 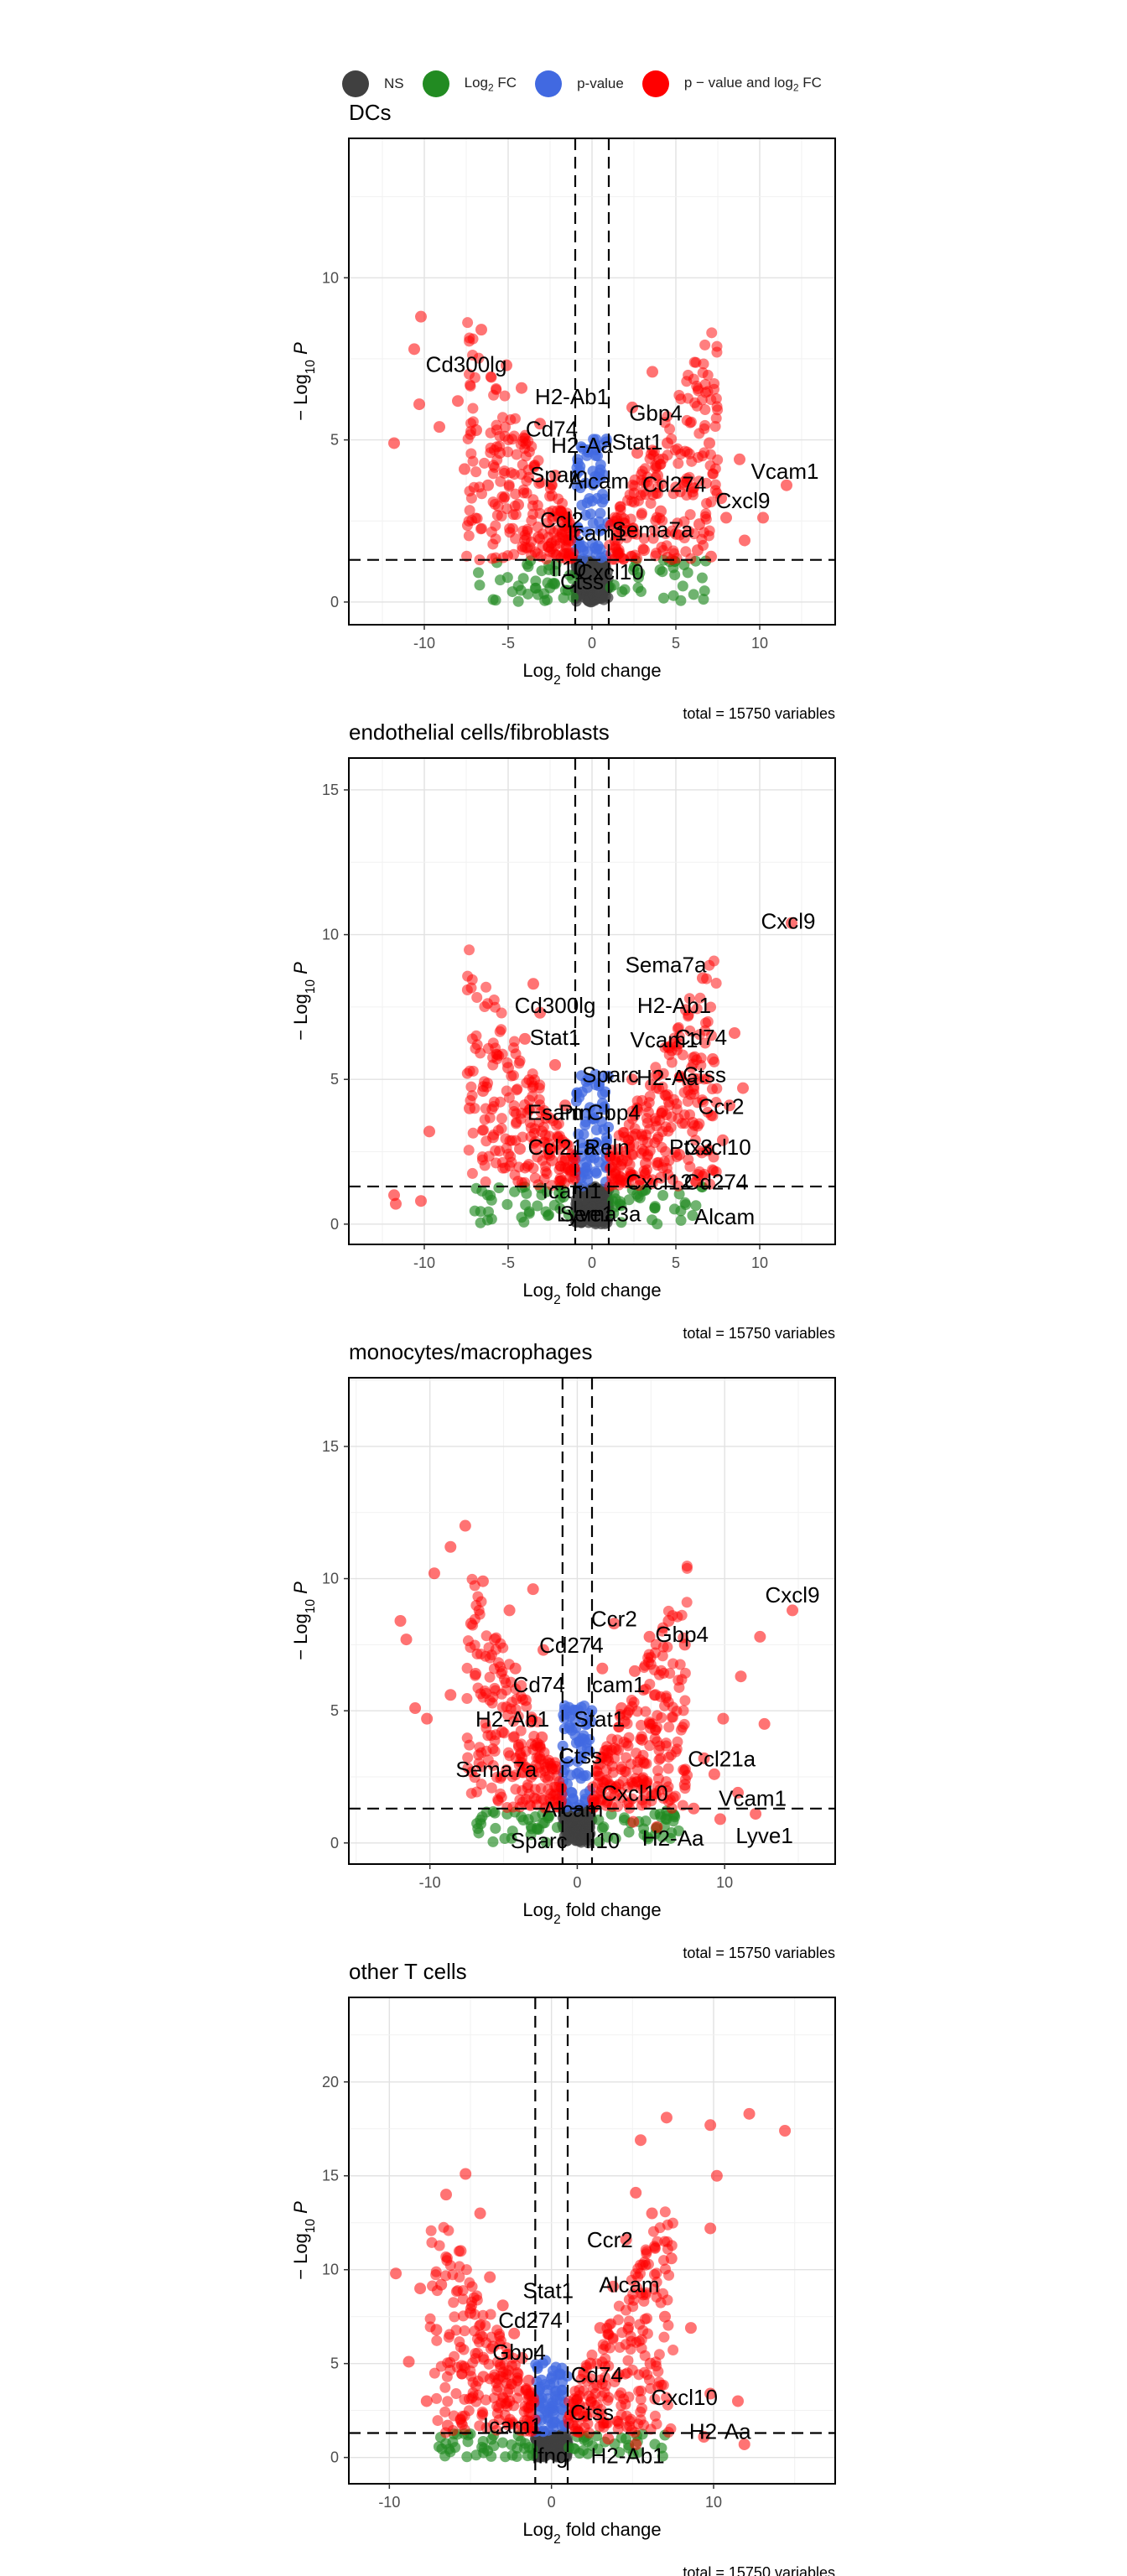 I want to click on chart-title: monocytes/macrophages, so click(x=471, y=1351).